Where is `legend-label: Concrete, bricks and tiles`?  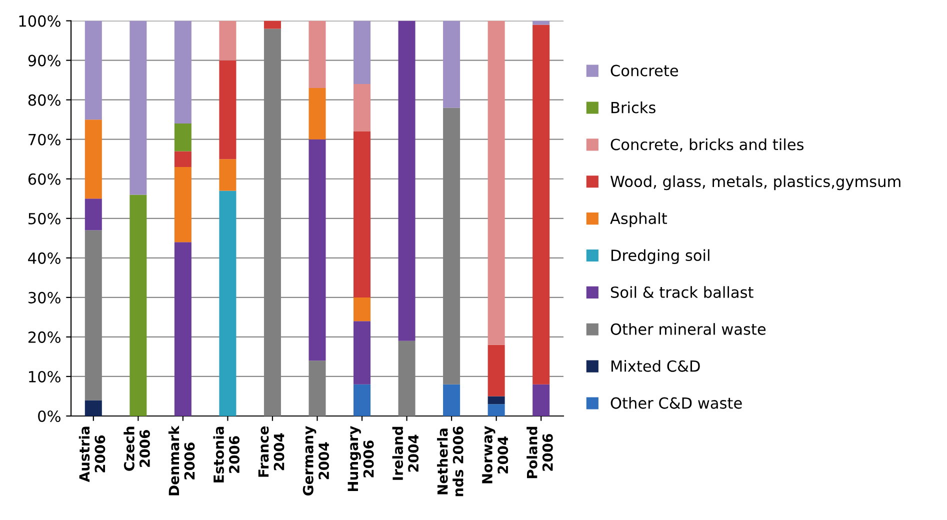
legend-label: Concrete, bricks and tiles is located at coordinates (707, 145).